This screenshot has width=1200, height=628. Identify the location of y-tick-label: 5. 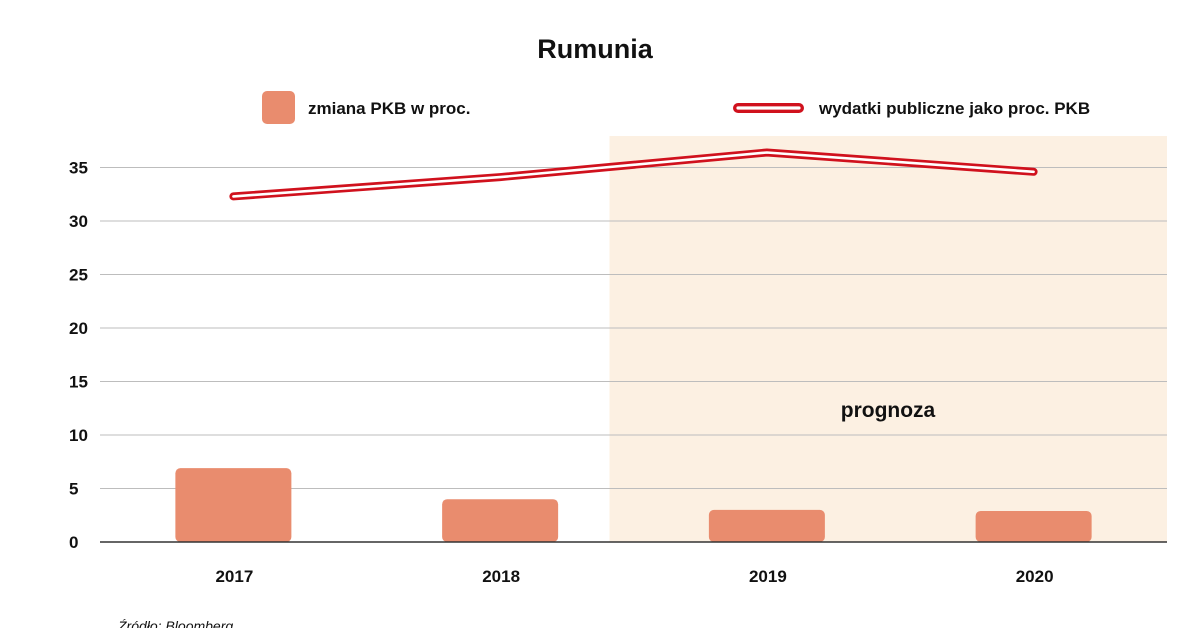
(73, 489).